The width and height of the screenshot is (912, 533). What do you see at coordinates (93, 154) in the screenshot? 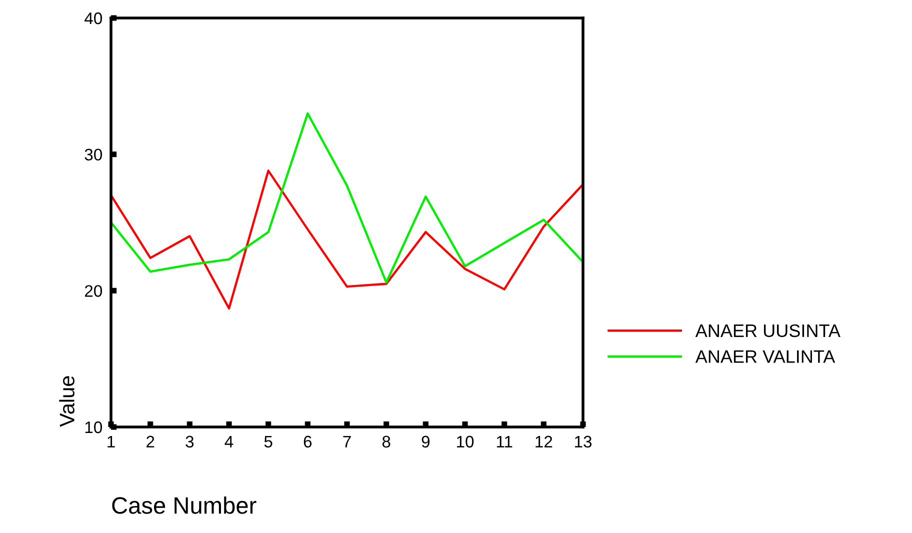
I see `y-tick-label: 30` at bounding box center [93, 154].